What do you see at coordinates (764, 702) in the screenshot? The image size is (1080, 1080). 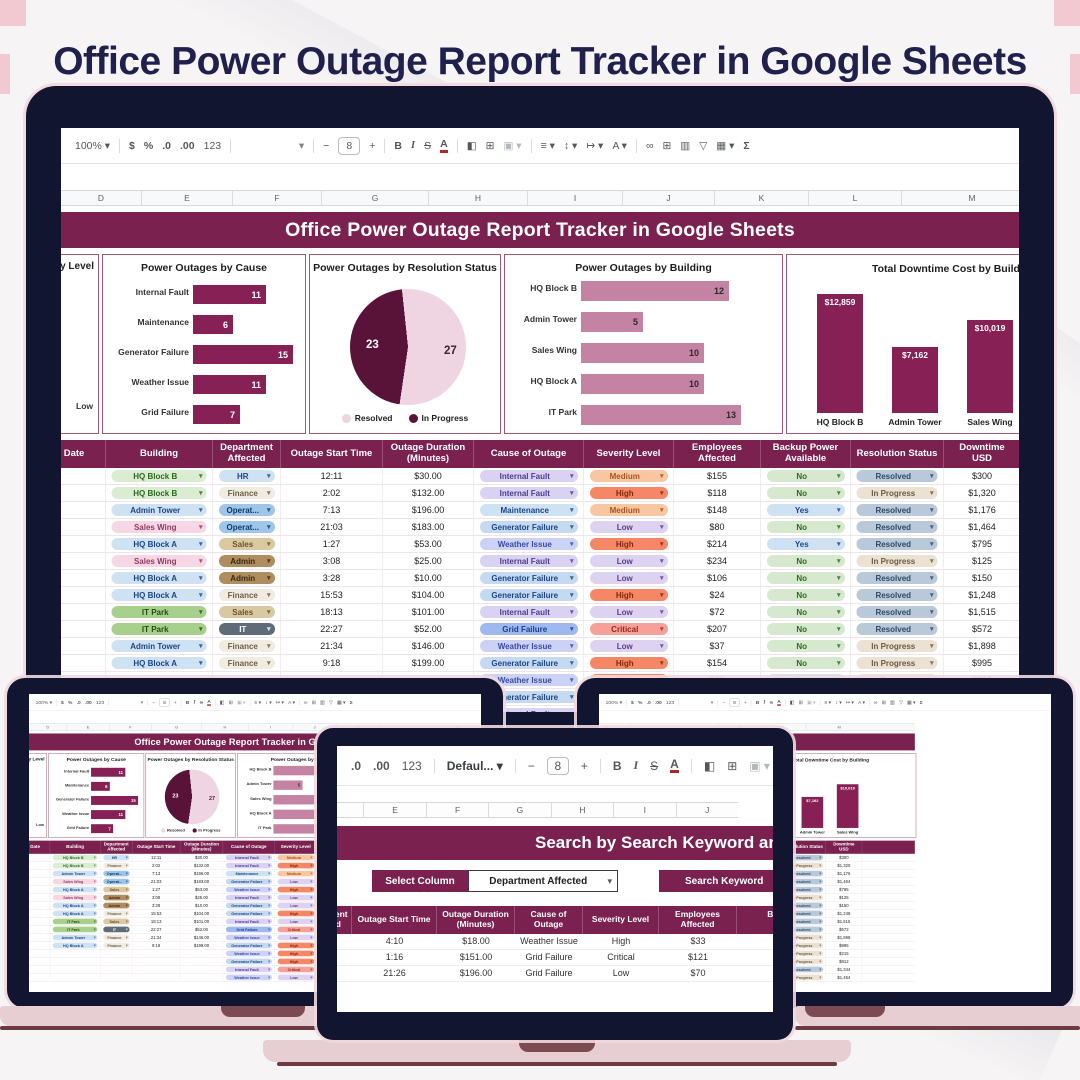 I see `italic-button: I` at bounding box center [764, 702].